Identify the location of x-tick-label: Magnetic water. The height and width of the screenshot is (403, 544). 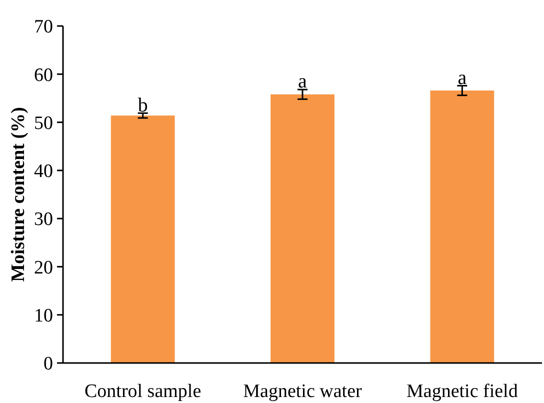
(303, 391).